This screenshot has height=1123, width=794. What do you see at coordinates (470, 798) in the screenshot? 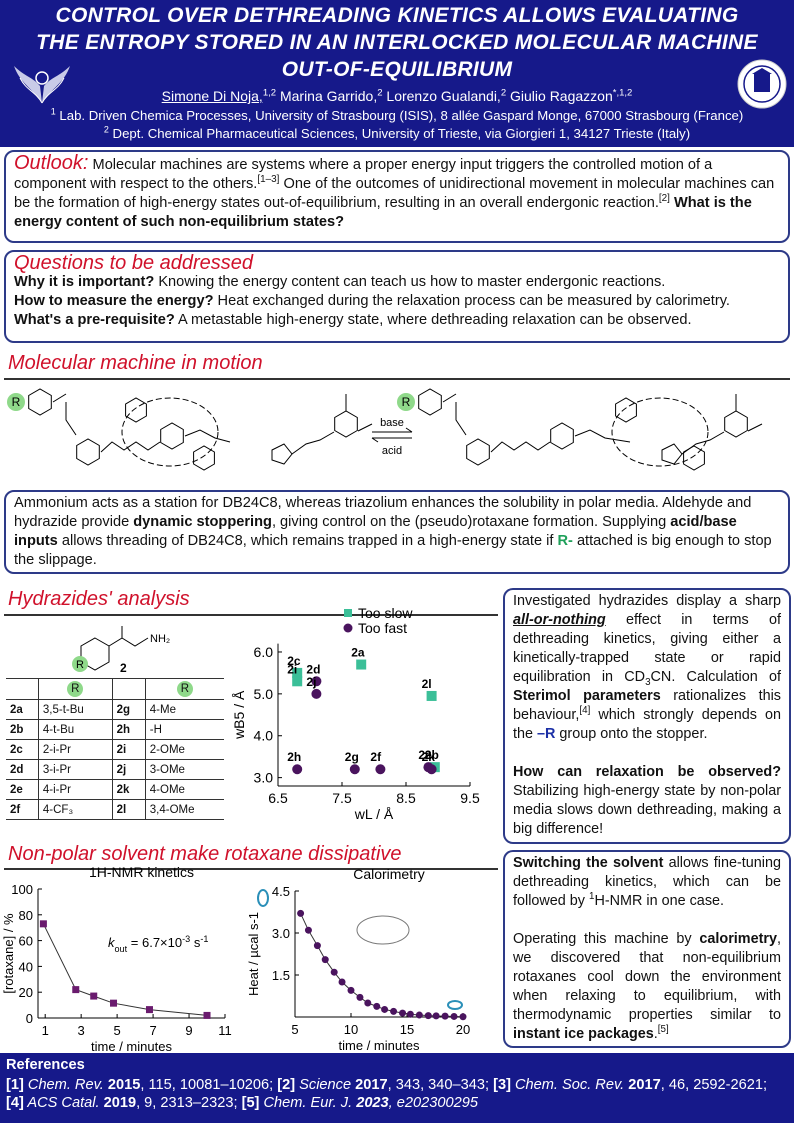
I see `x-tick-label: 9.5` at bounding box center [470, 798].